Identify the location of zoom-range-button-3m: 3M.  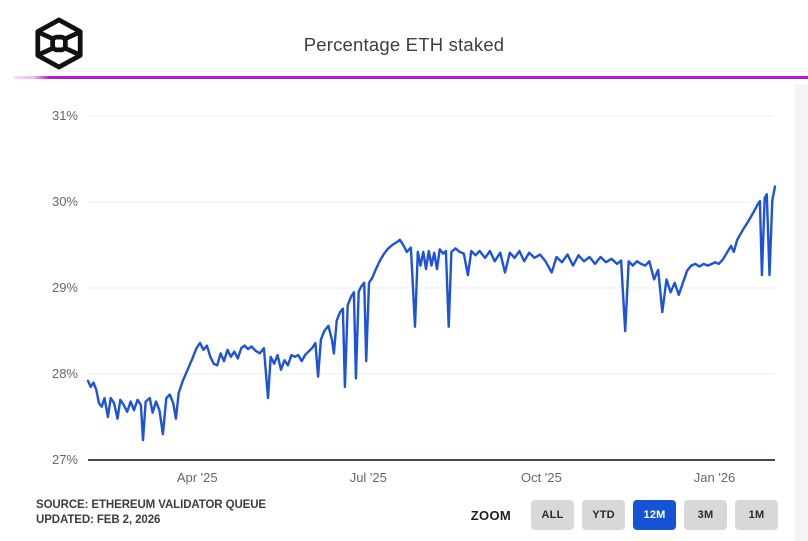
(705, 515).